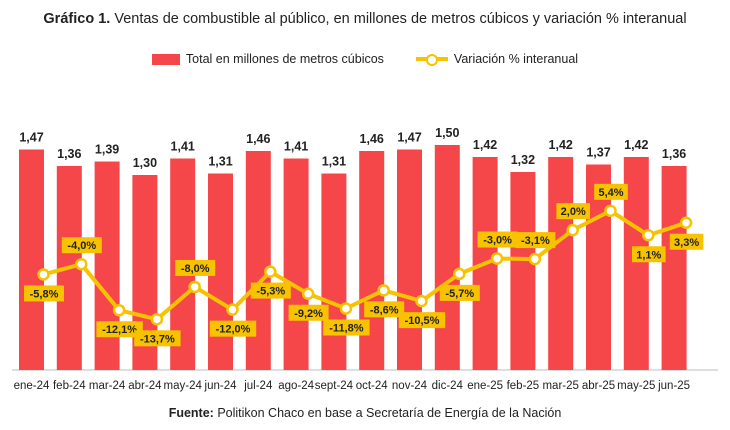 Image resolution: width=730 pixels, height=430 pixels. Describe the element at coordinates (334, 386) in the screenshot. I see `x-tick-label: sept-24` at that location.